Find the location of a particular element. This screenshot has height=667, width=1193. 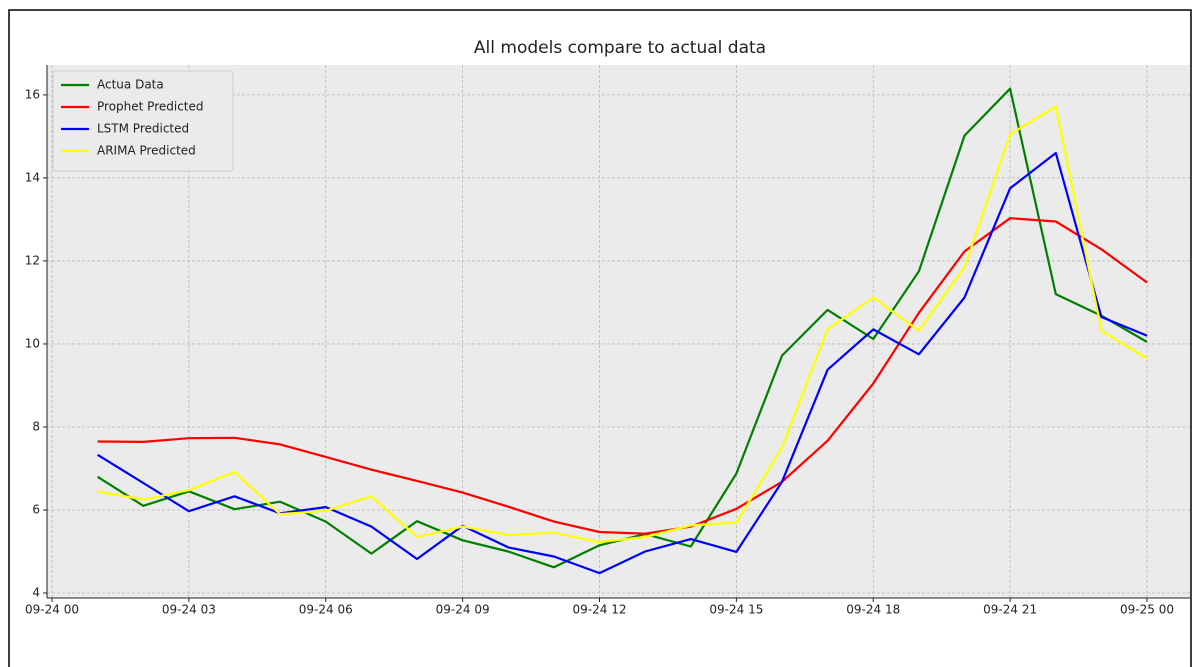

x-tick-label: 09-24 12 is located at coordinates (600, 610).